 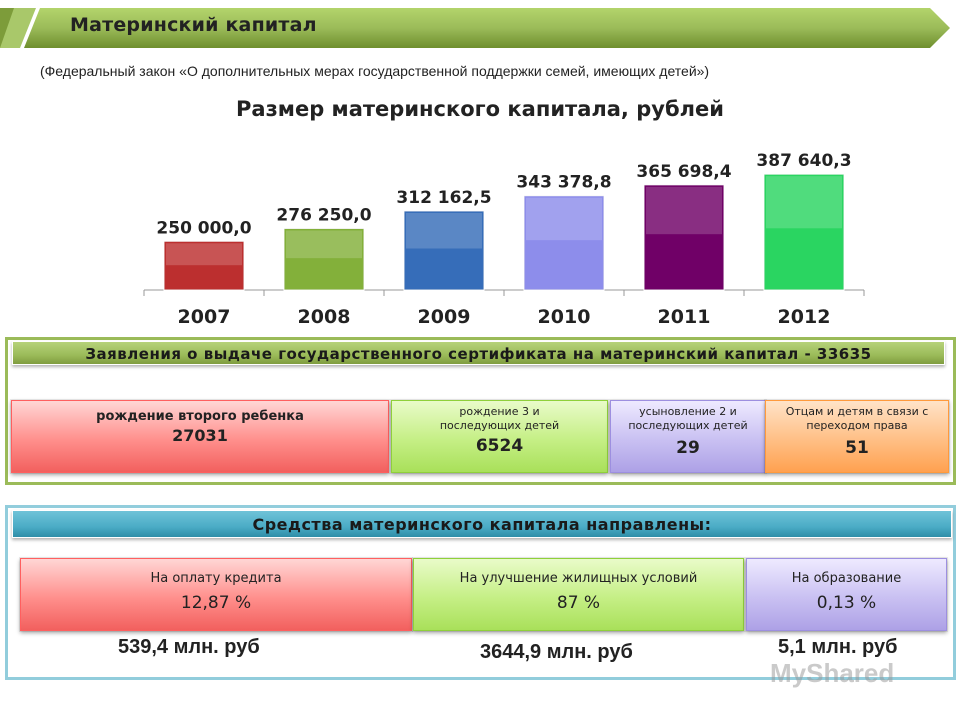 What do you see at coordinates (200, 416) in the screenshot?
I see `card-second-child-label: рождение второго ребенка` at bounding box center [200, 416].